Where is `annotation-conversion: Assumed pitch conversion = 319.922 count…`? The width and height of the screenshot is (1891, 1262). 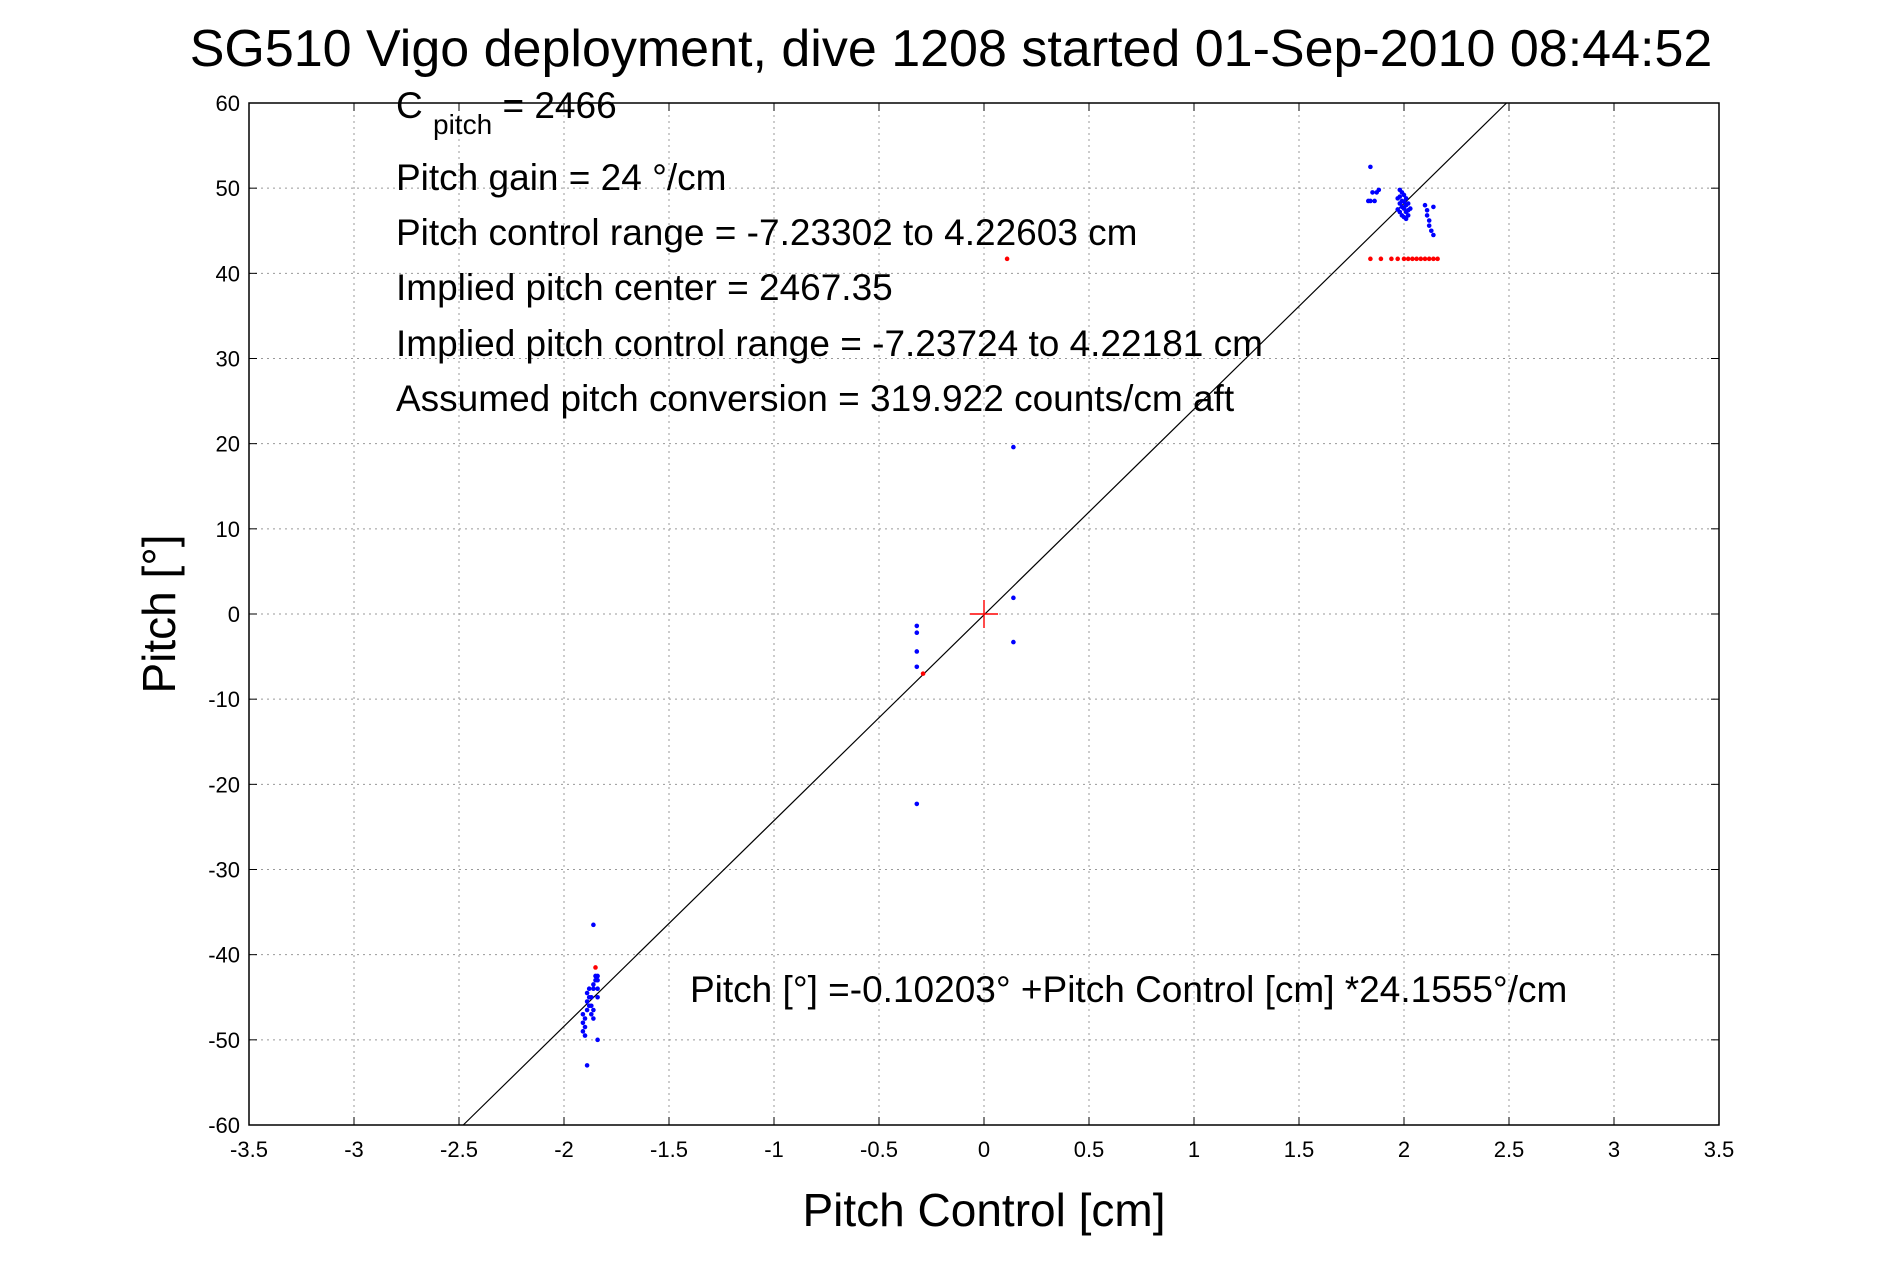 annotation-conversion: Assumed pitch conversion = 319.922 count… is located at coordinates (815, 398).